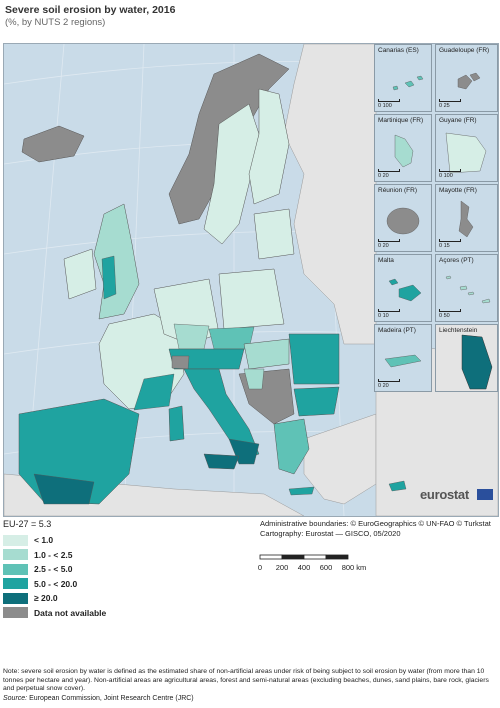 Image resolution: width=500 pixels, height=708 pixels. Describe the element at coordinates (54, 569) in the screenshot. I see `legend-item: 2.5 - < 5.0` at that location.